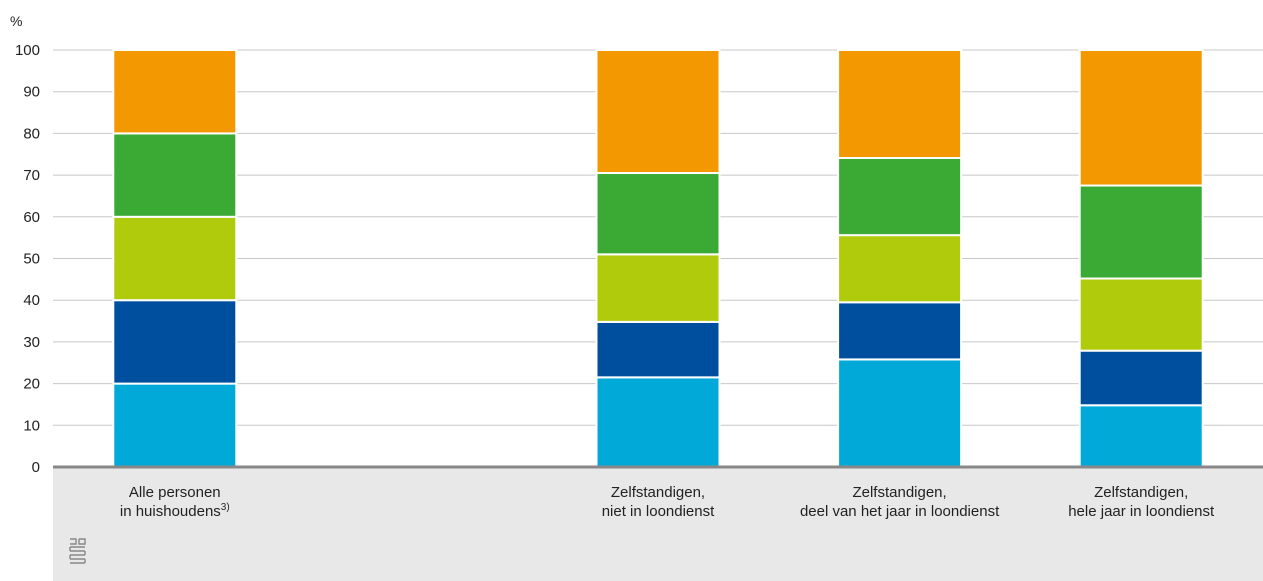  What do you see at coordinates (658, 511) in the screenshot?
I see `category-label-line: niet in loondienst` at bounding box center [658, 511].